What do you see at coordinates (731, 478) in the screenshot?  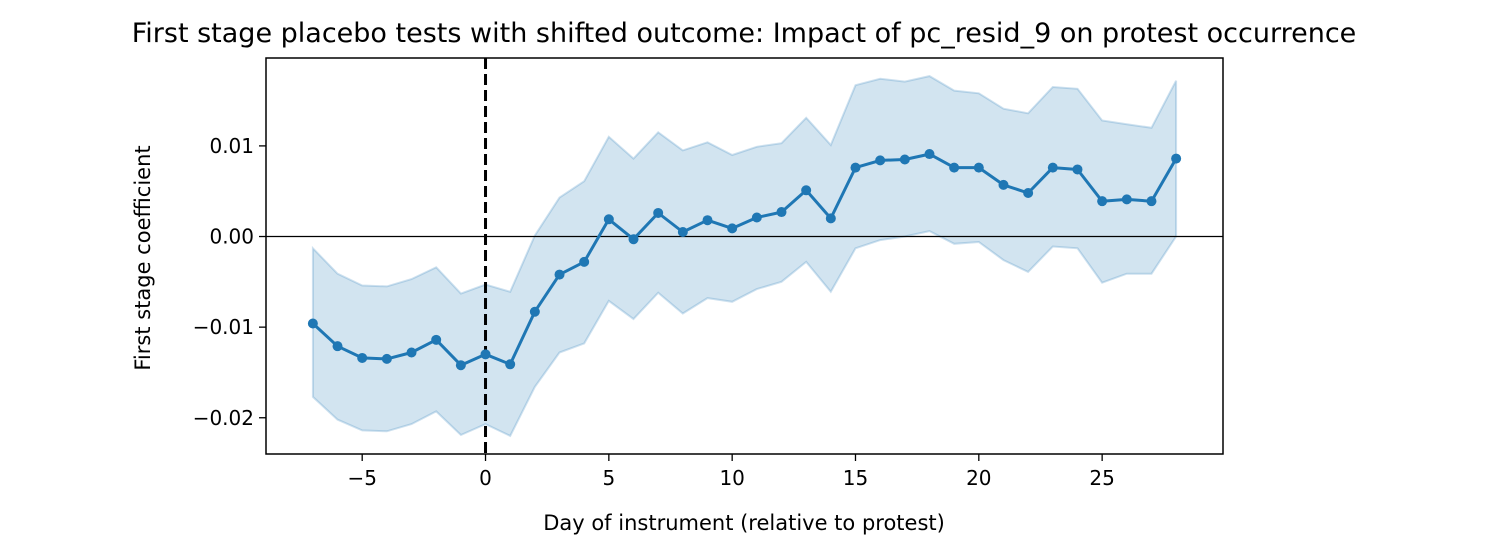 I see `x-tick-label: 10` at bounding box center [731, 478].